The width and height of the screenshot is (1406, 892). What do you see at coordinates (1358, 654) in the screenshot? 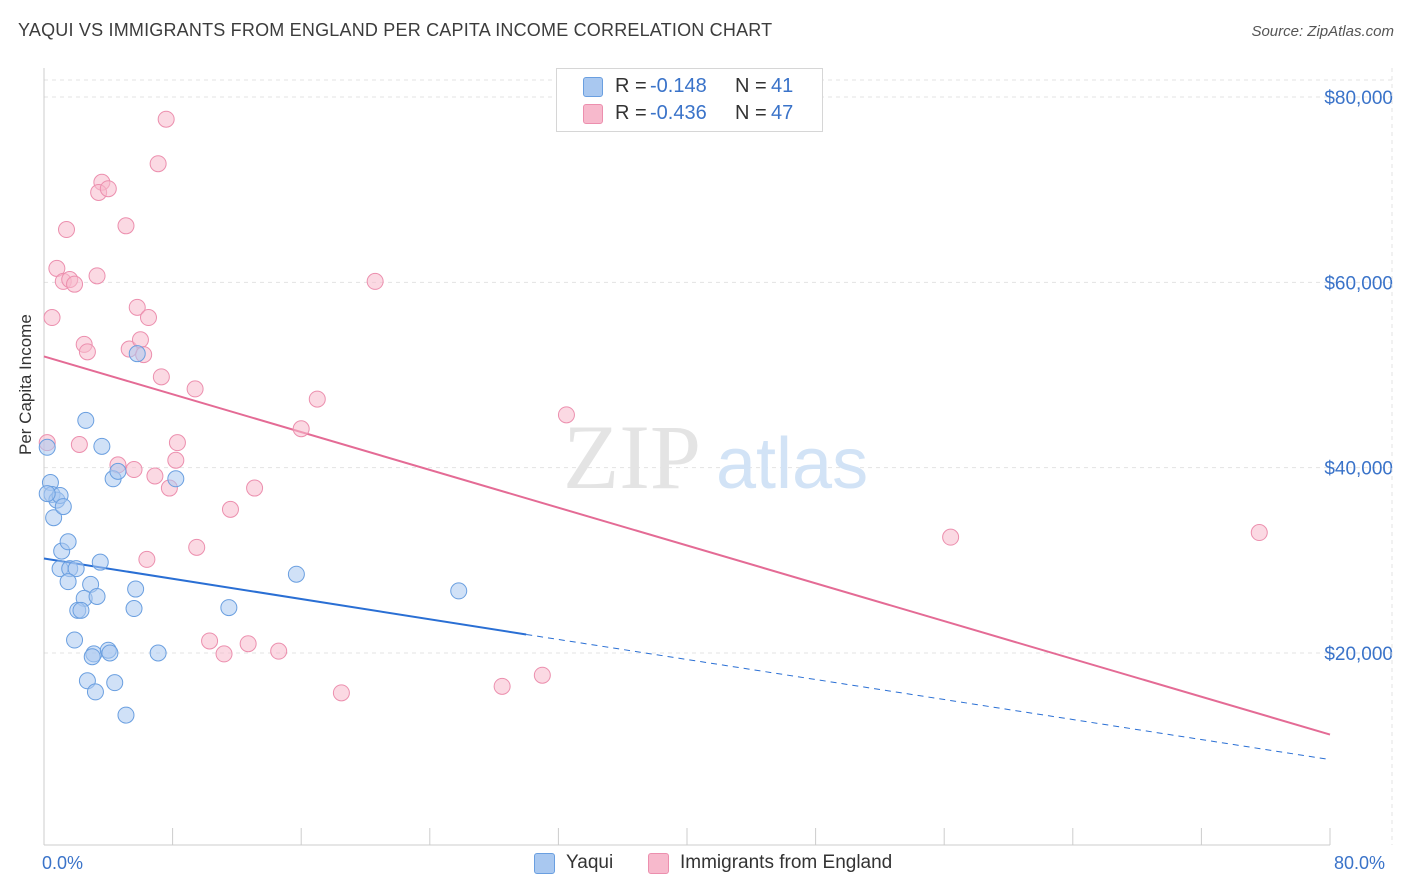
I see `y-tick-label: $20,000` at bounding box center [1358, 654].